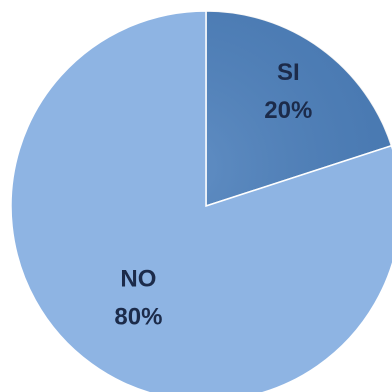 This screenshot has height=392, width=392. I want to click on category-label: NO, so click(138, 278).